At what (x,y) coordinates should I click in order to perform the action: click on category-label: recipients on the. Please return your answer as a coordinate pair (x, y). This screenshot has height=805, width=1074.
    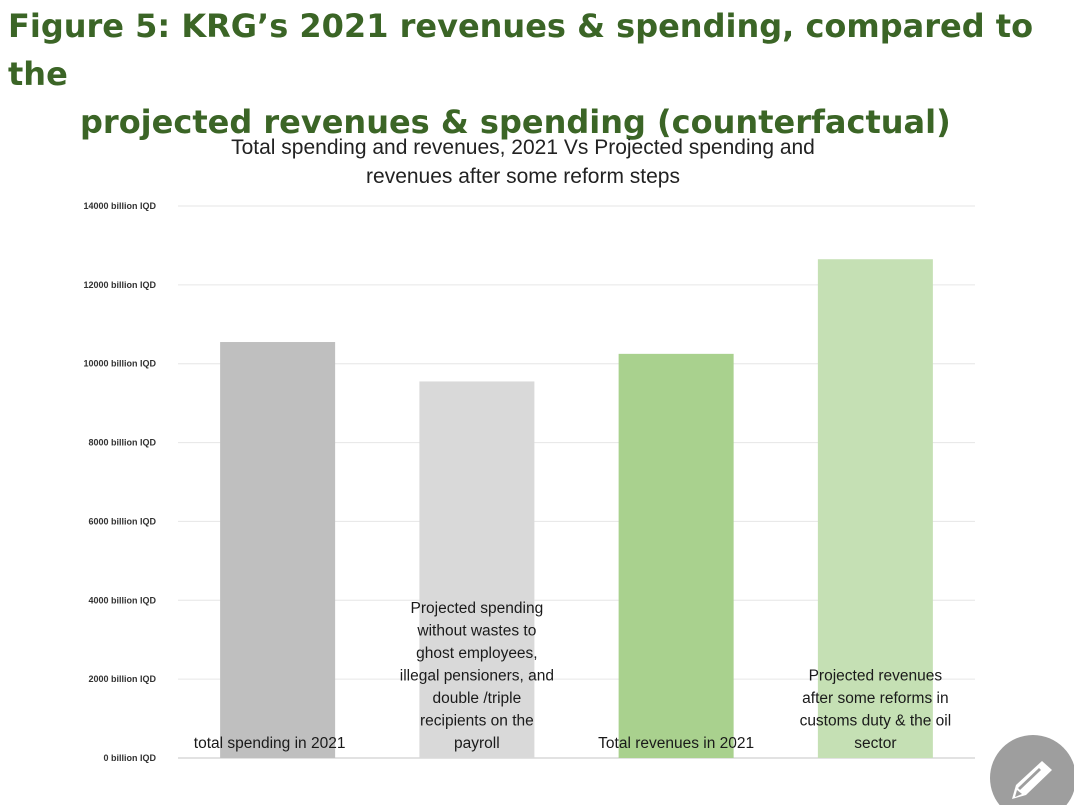
    Looking at the image, I should click on (477, 721).